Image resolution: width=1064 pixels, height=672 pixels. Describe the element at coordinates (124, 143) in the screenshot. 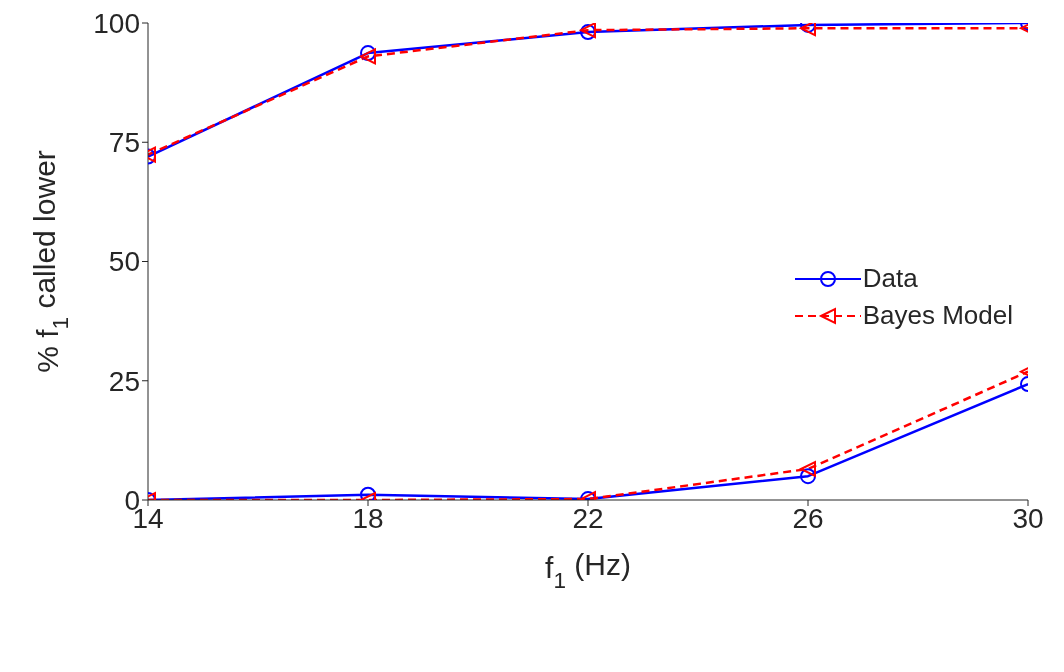

I see `y-tick-label: 75` at that location.